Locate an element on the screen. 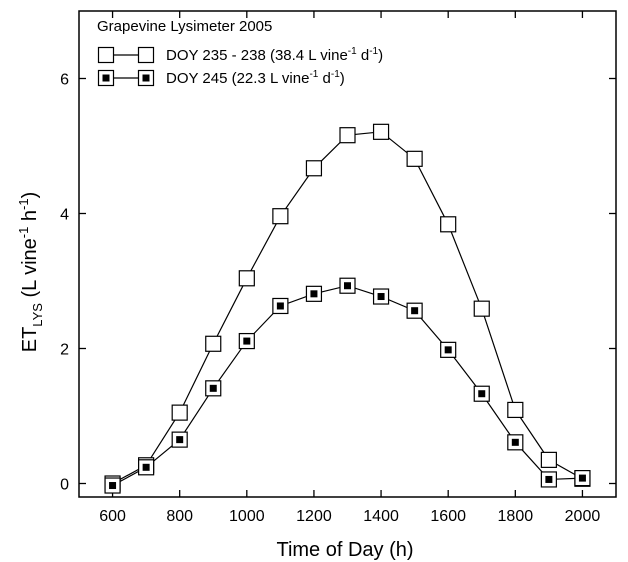 The width and height of the screenshot is (628, 562). chart-title: Grapevine Lysimeter 2005 is located at coordinates (184, 26).